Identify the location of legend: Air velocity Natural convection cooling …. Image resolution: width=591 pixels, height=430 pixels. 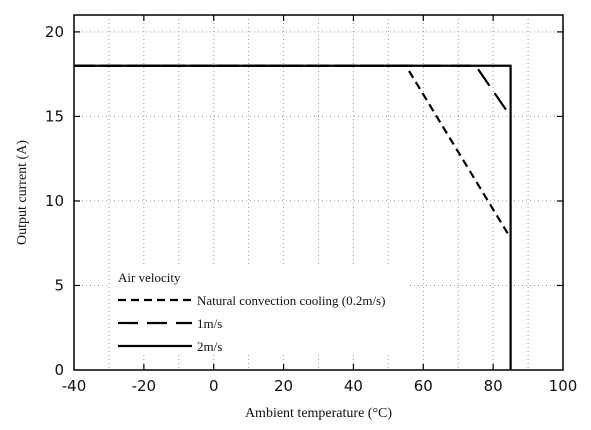
(260, 310).